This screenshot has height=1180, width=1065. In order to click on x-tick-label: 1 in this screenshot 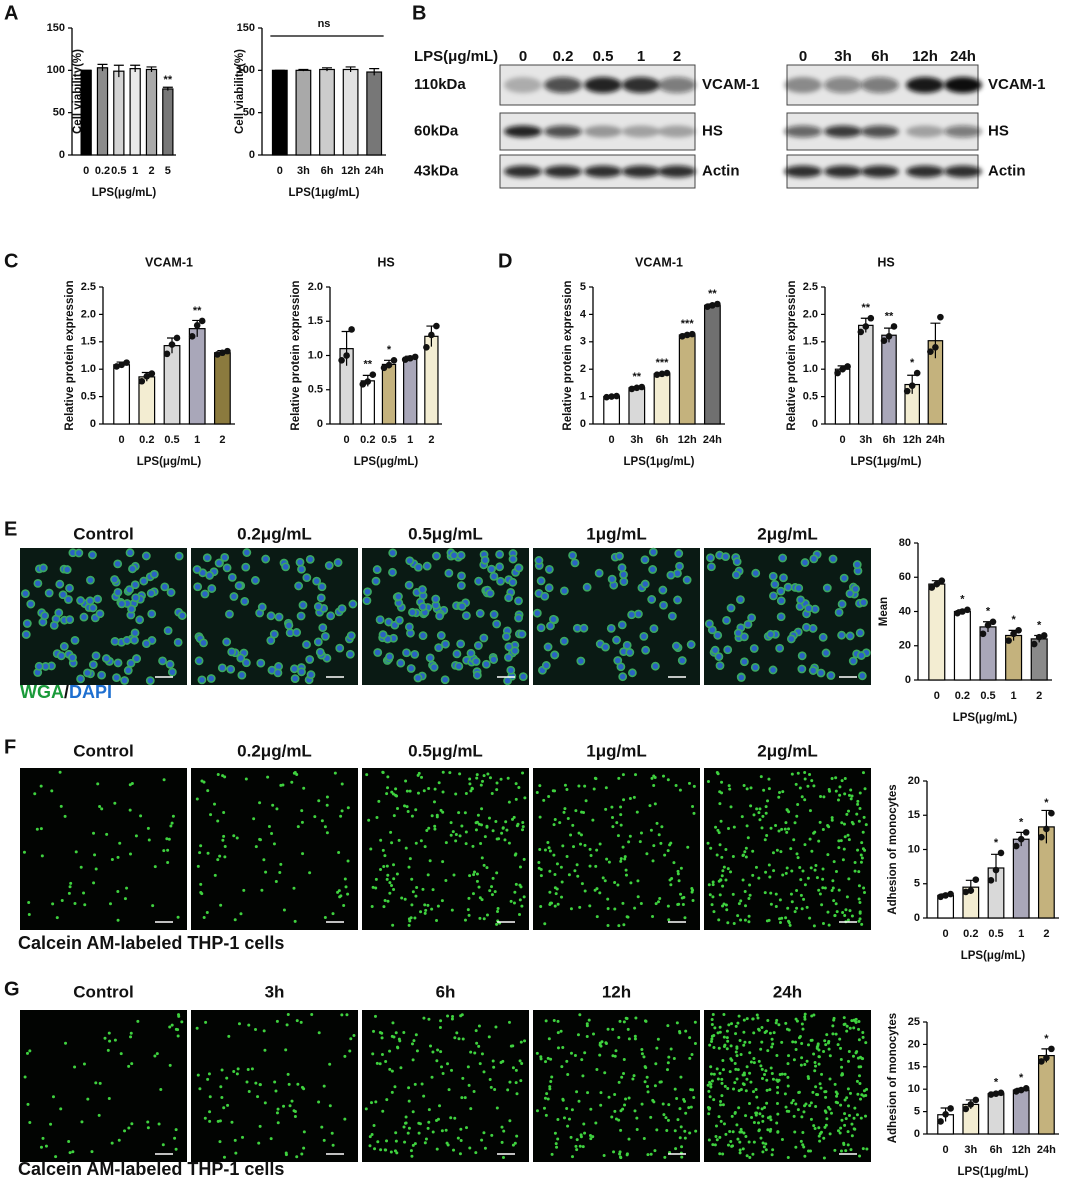, I will do `click(410, 440)`.